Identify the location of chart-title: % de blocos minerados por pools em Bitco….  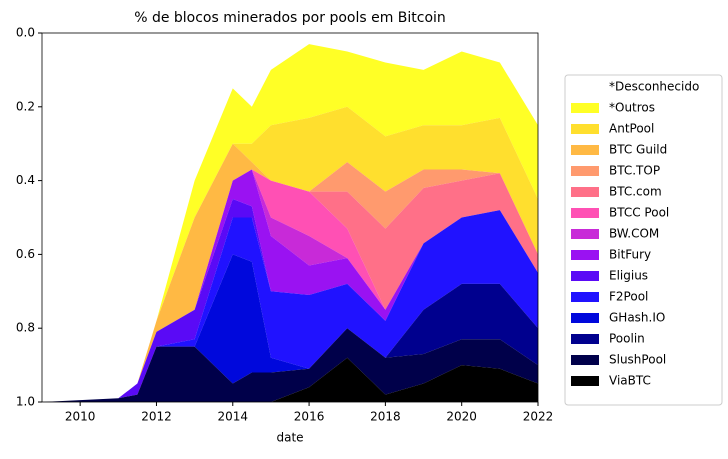
(290, 18).